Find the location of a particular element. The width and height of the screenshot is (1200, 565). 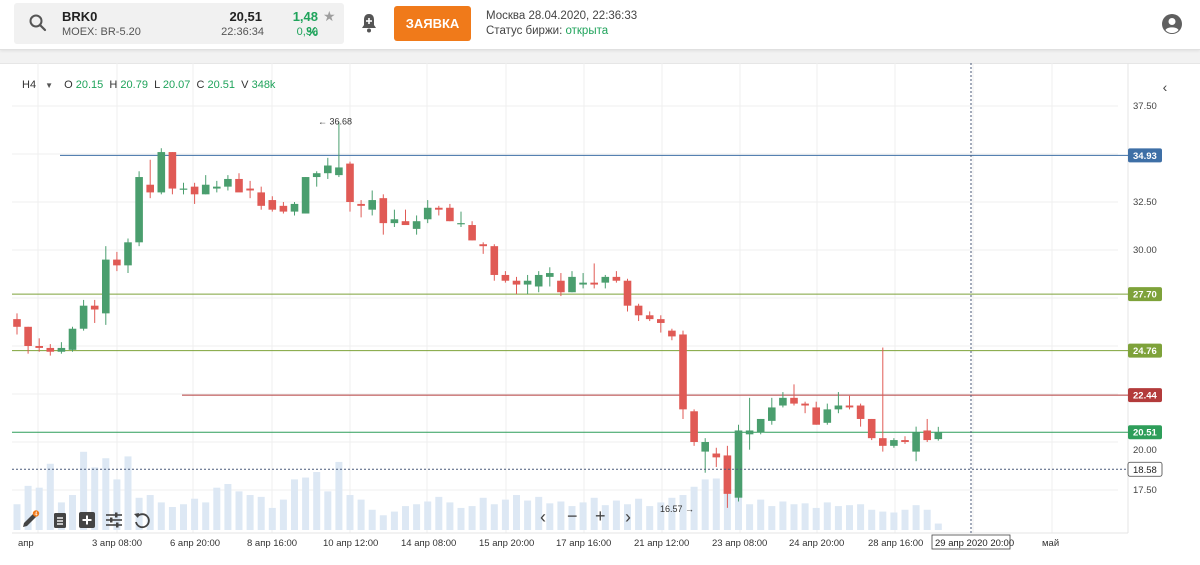

interval-selector: H4 is located at coordinates (29, 85).